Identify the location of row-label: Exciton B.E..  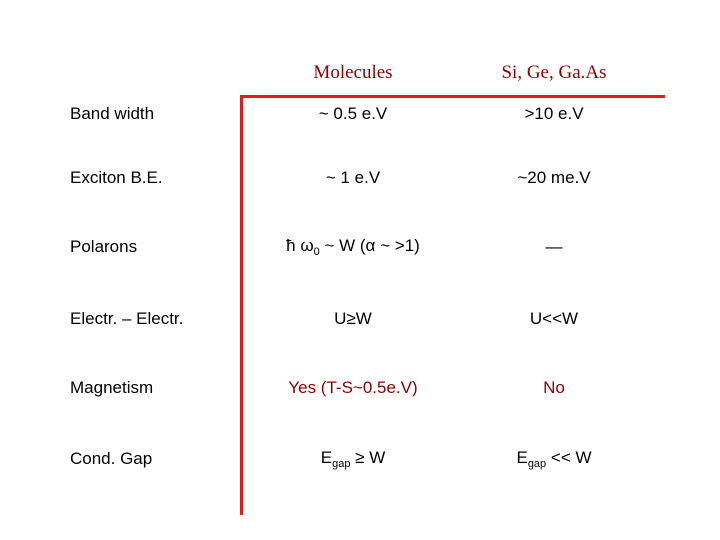
(116, 177).